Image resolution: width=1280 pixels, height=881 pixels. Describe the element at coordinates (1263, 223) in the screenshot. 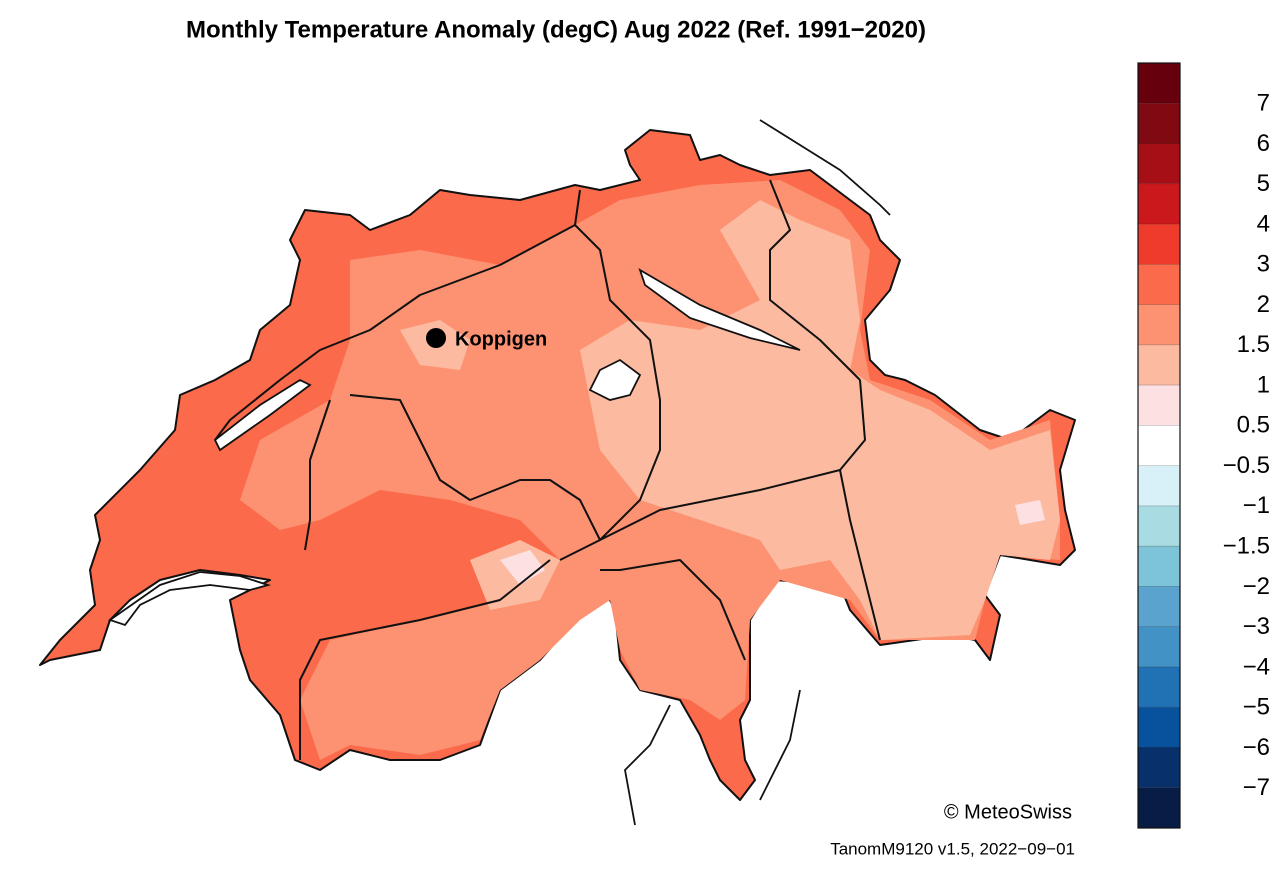

I see `legend-tick-label: 4` at that location.